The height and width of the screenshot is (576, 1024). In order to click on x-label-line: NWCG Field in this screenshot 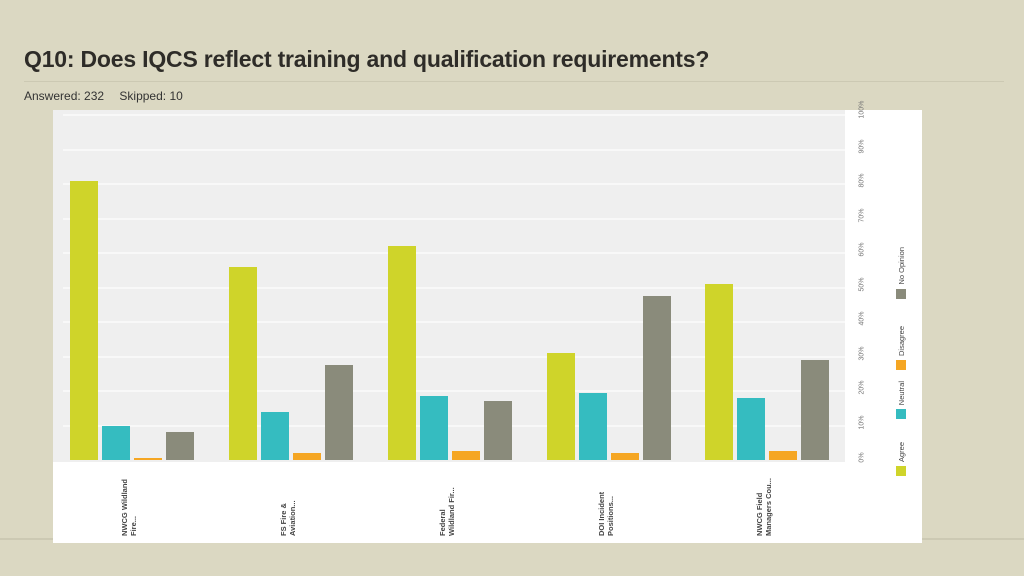, I will do `click(759, 514)`.